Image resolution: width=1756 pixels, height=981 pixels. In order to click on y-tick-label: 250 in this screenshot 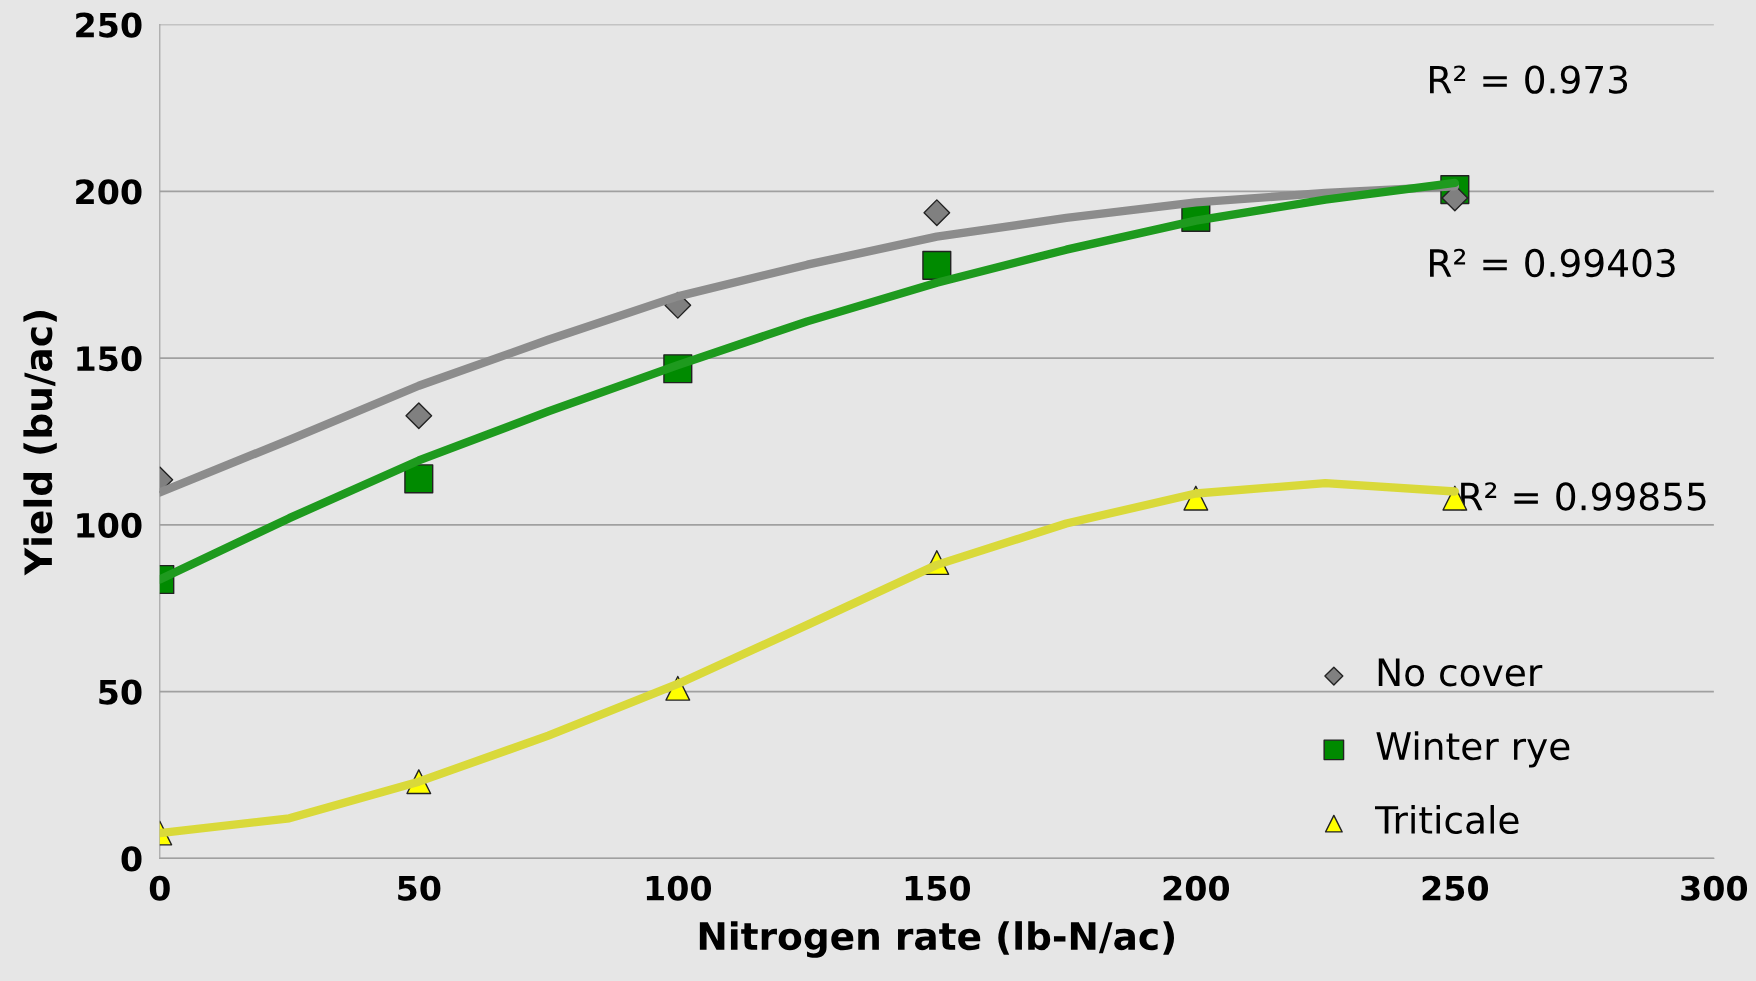, I will do `click(109, 25)`.